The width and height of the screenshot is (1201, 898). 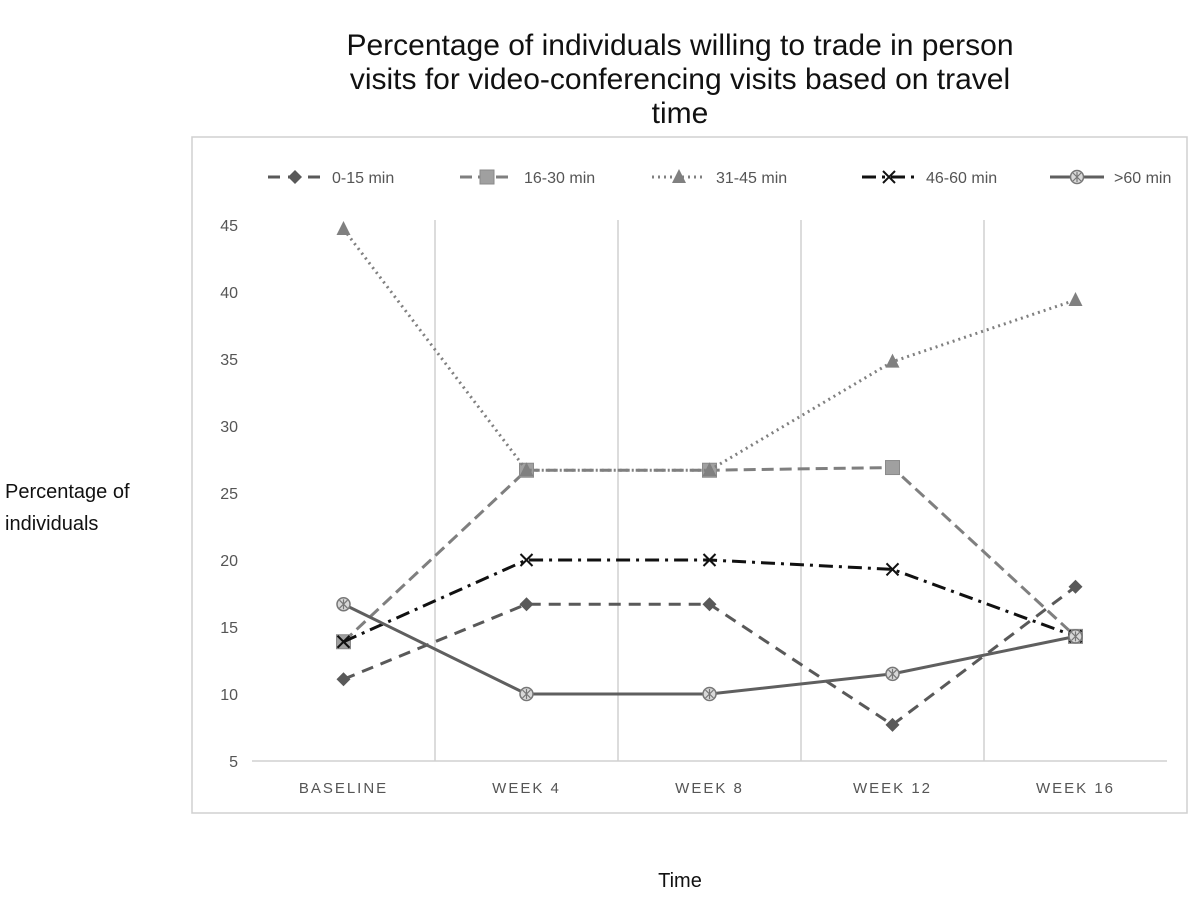 I want to click on y-tick-label: 45, so click(x=229, y=226).